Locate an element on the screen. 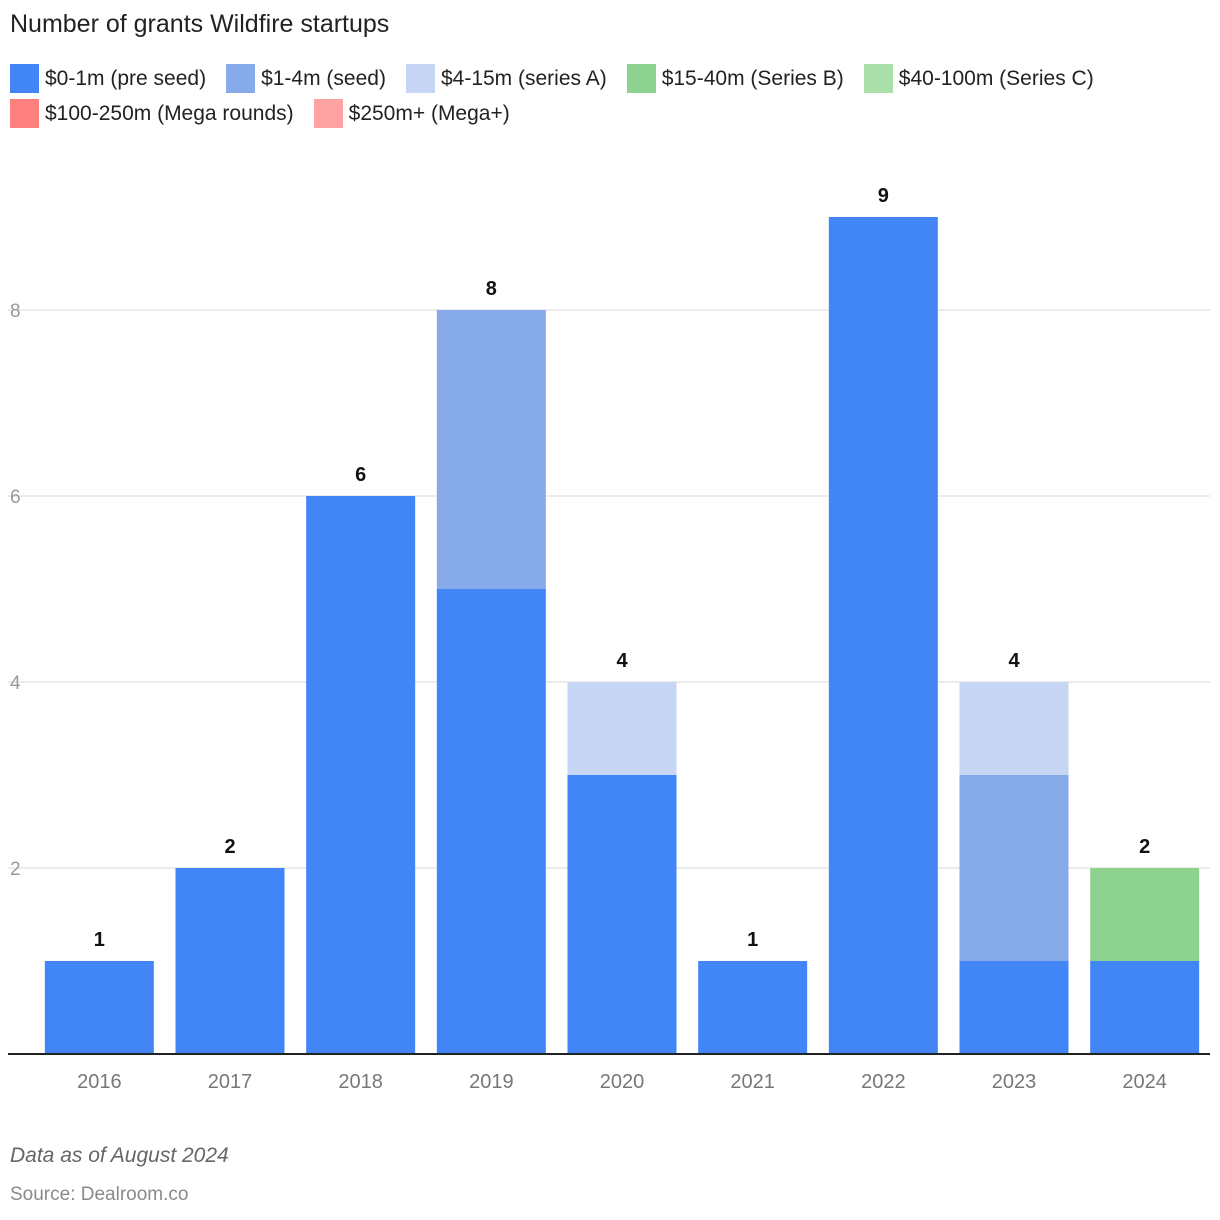  legend-item: $250m+ (Mega+) is located at coordinates (411, 113).